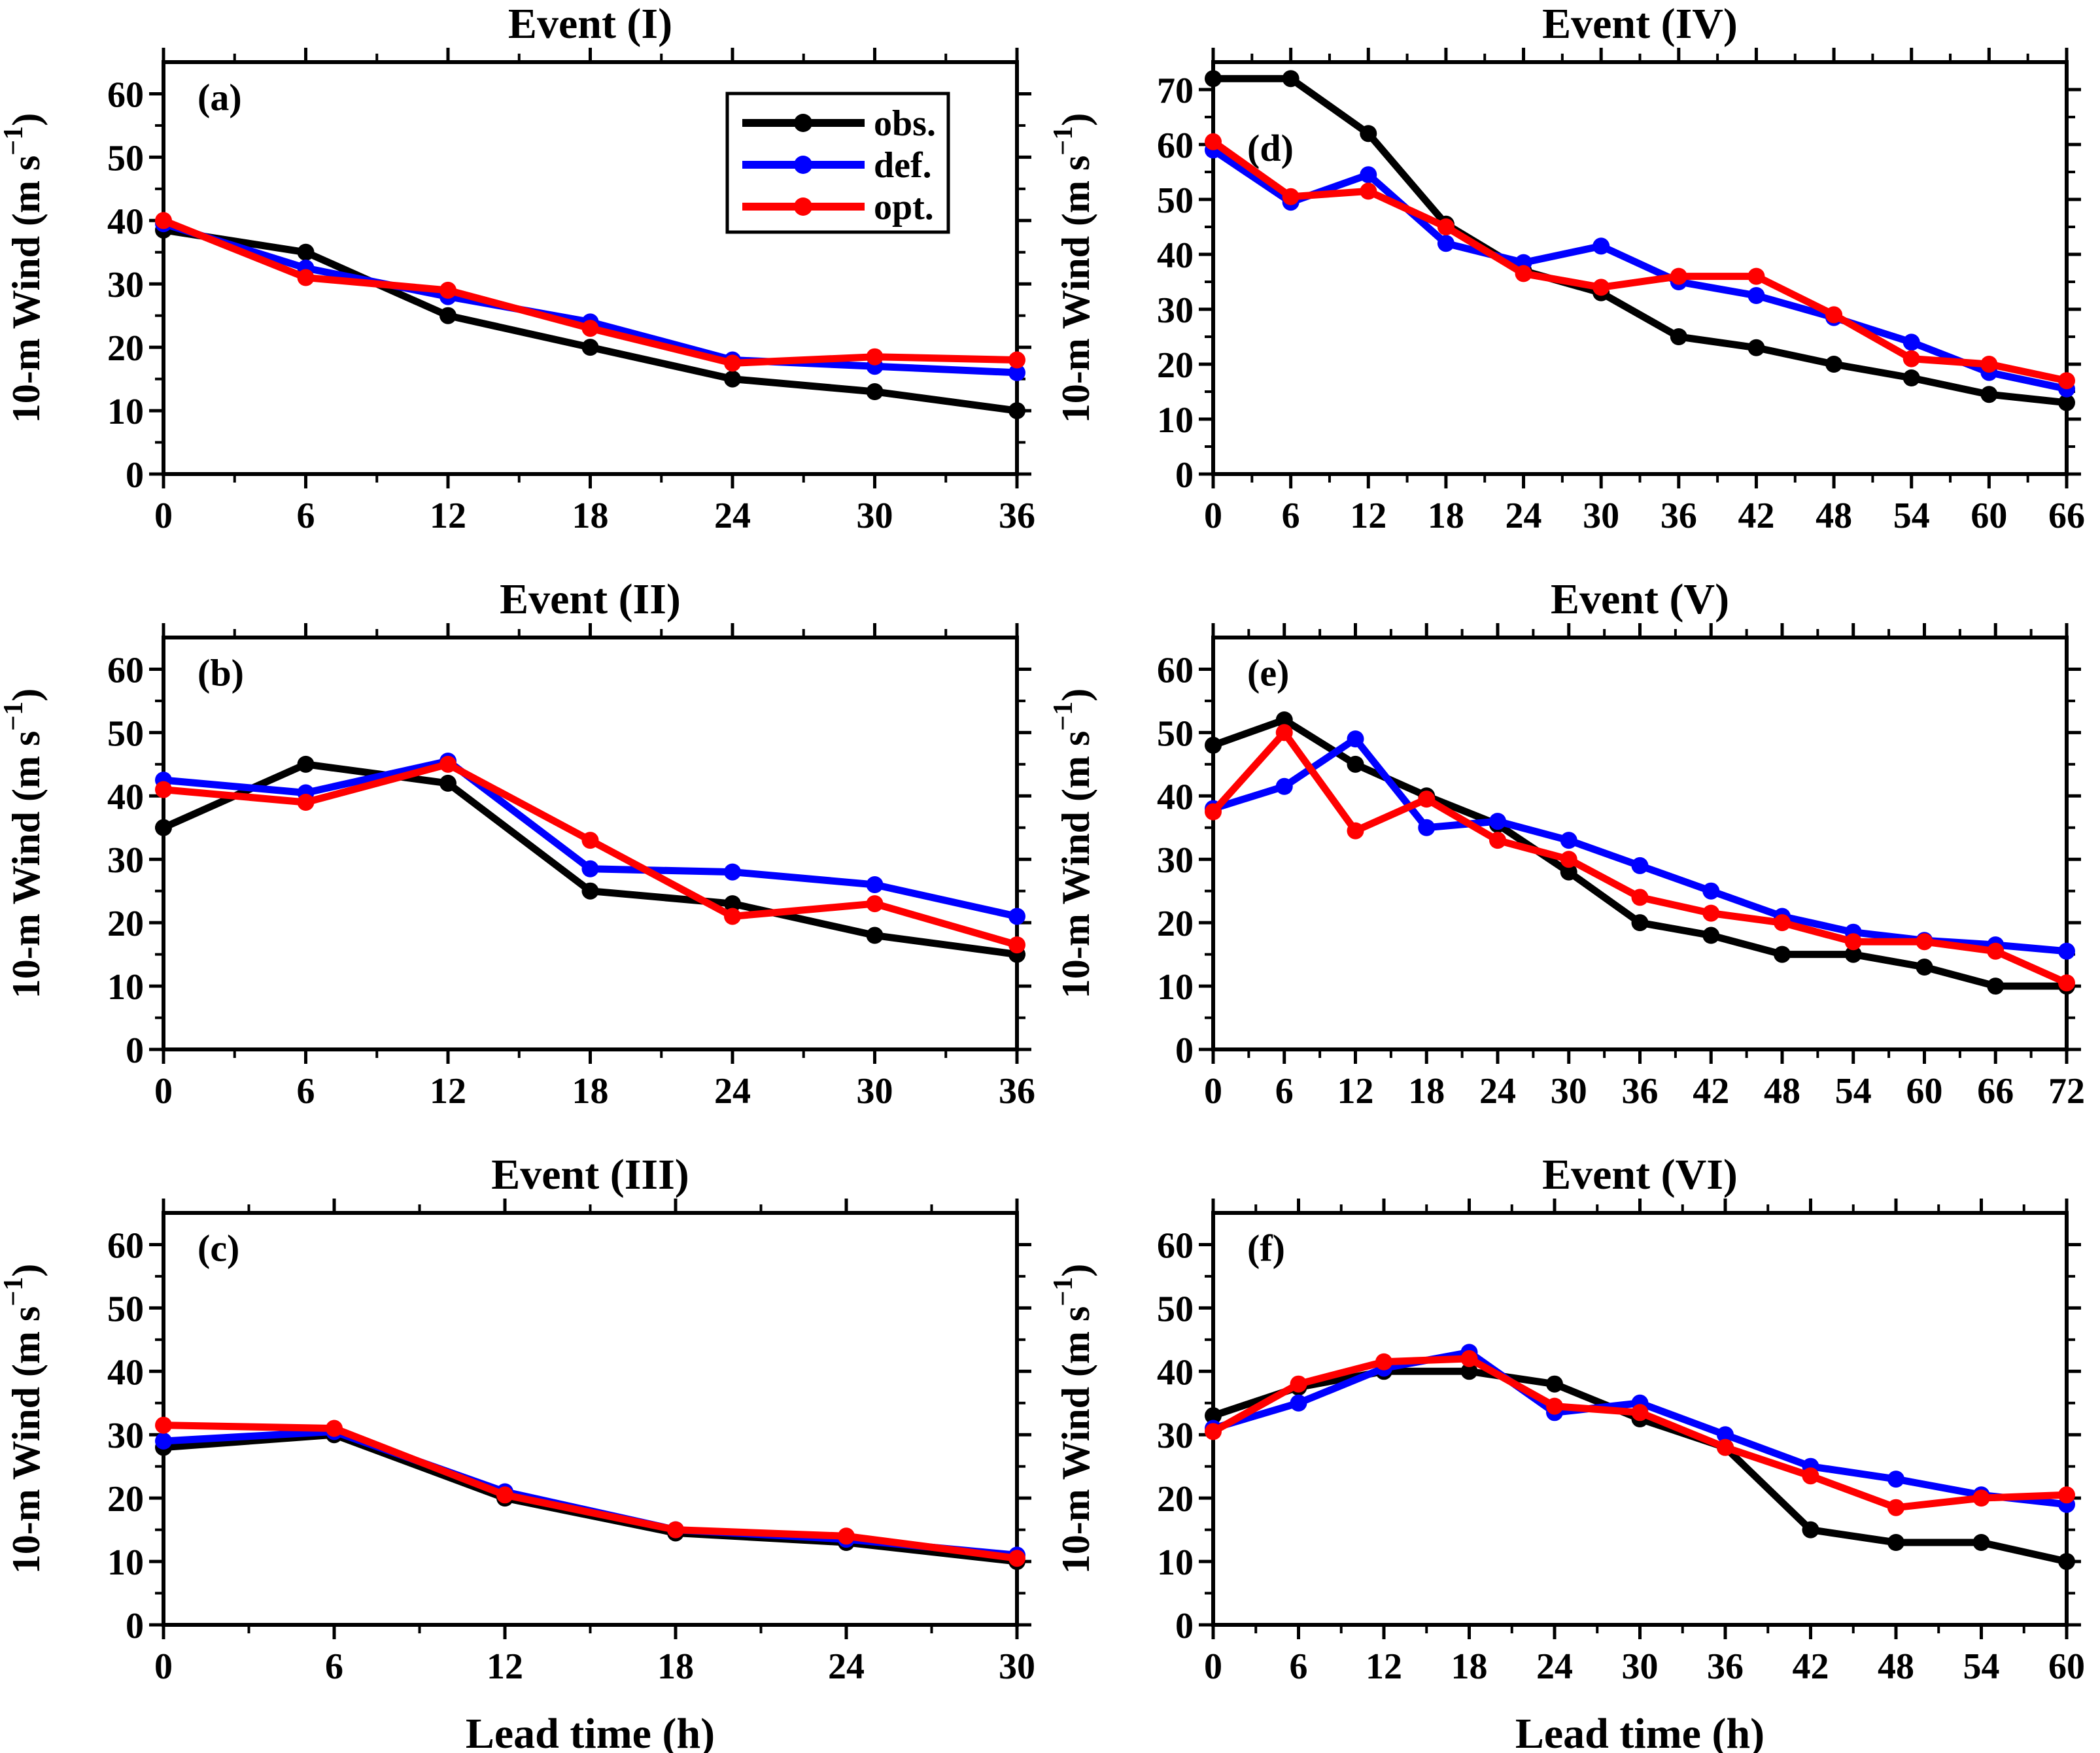  I want to click on x-tick-label: 54, so click(1911, 516).